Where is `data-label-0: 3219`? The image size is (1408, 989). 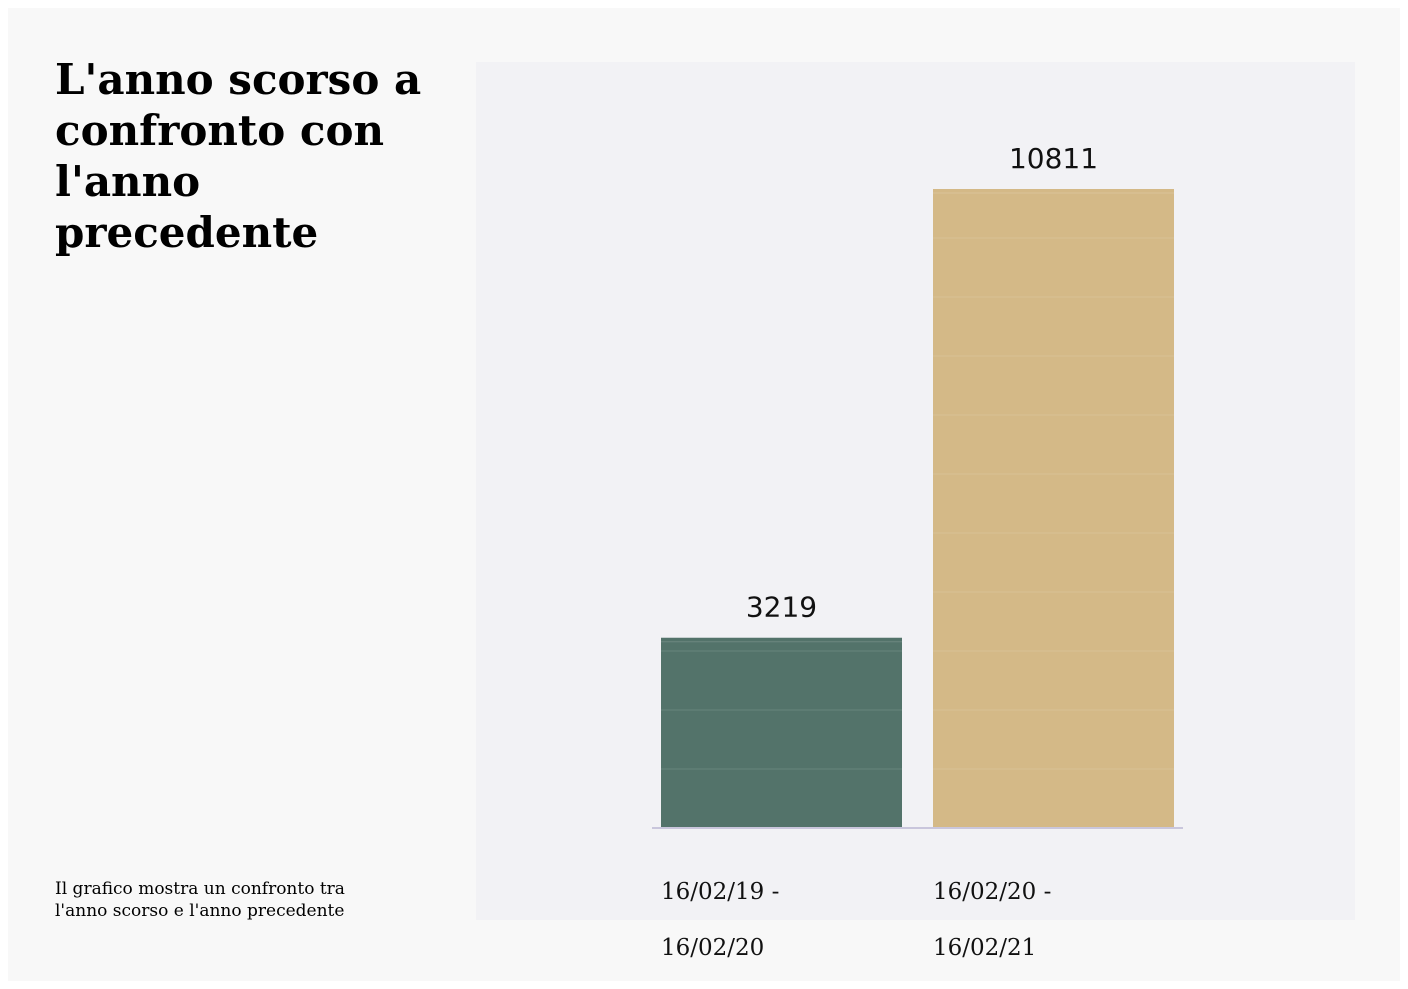
data-label-0: 3219 is located at coordinates (781, 607).